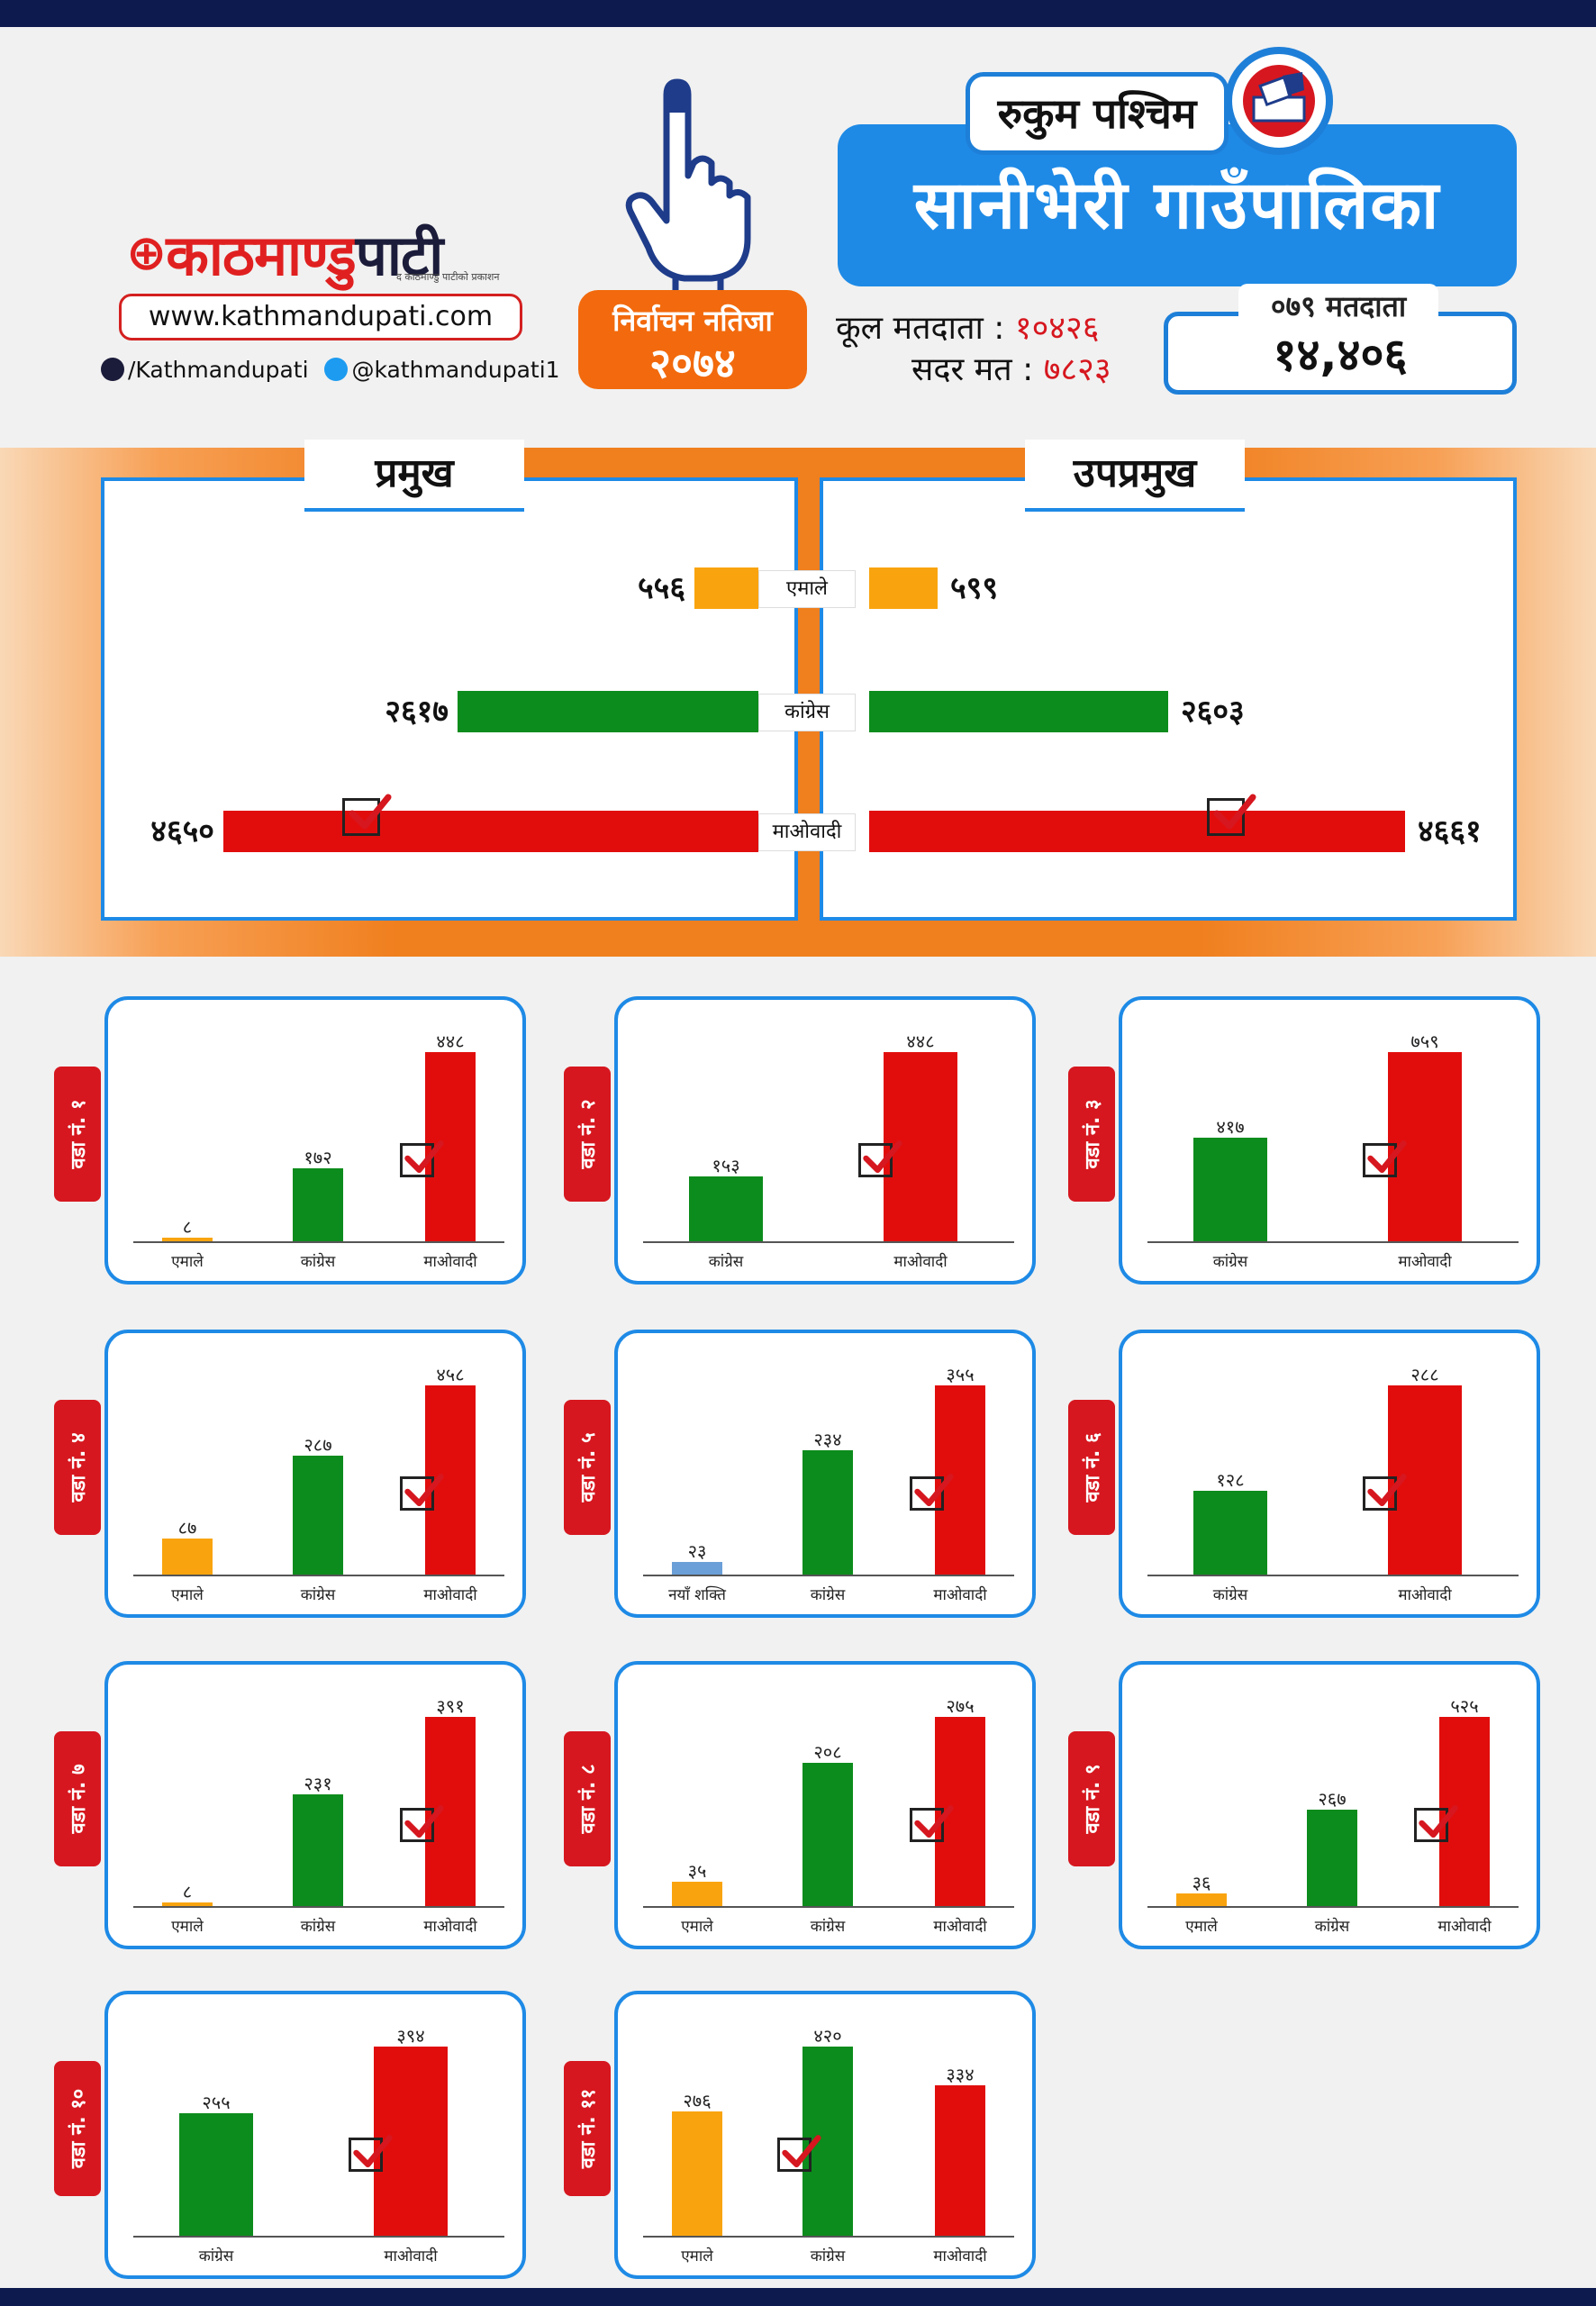 Image resolution: width=1596 pixels, height=2306 pixels. What do you see at coordinates (1279, 101) in the screenshot?
I see `ballot-box-icon` at bounding box center [1279, 101].